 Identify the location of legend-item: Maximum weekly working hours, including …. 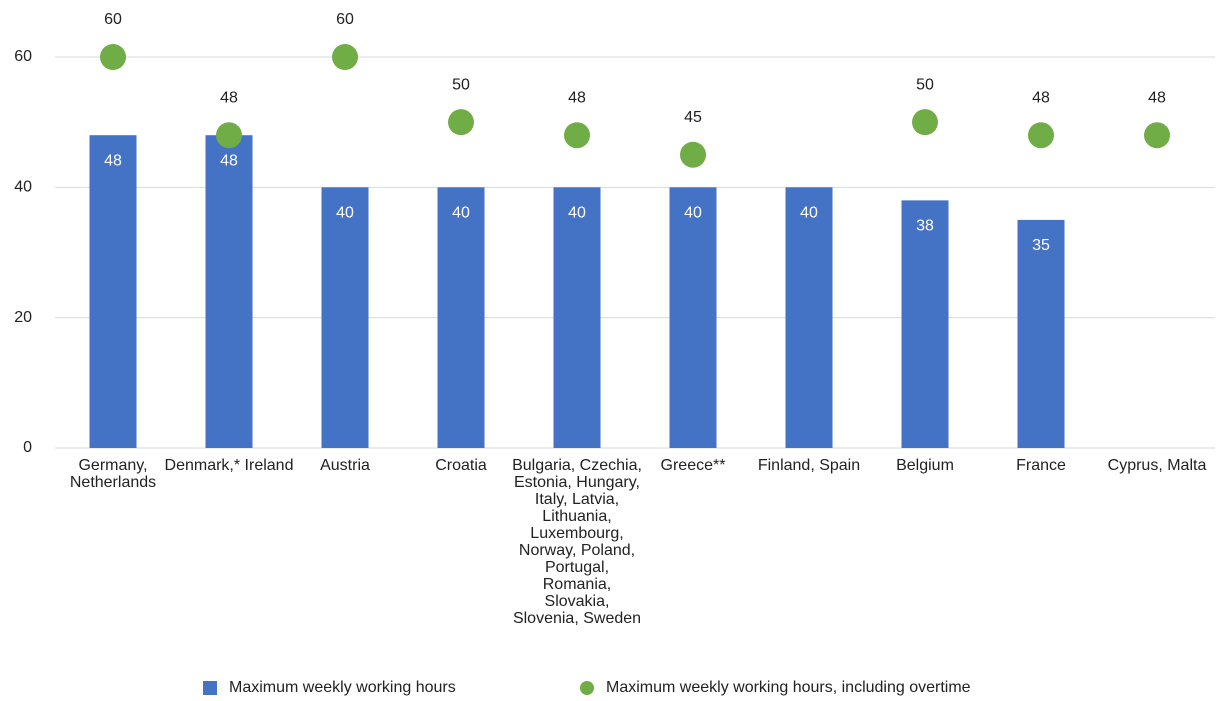
(775, 688).